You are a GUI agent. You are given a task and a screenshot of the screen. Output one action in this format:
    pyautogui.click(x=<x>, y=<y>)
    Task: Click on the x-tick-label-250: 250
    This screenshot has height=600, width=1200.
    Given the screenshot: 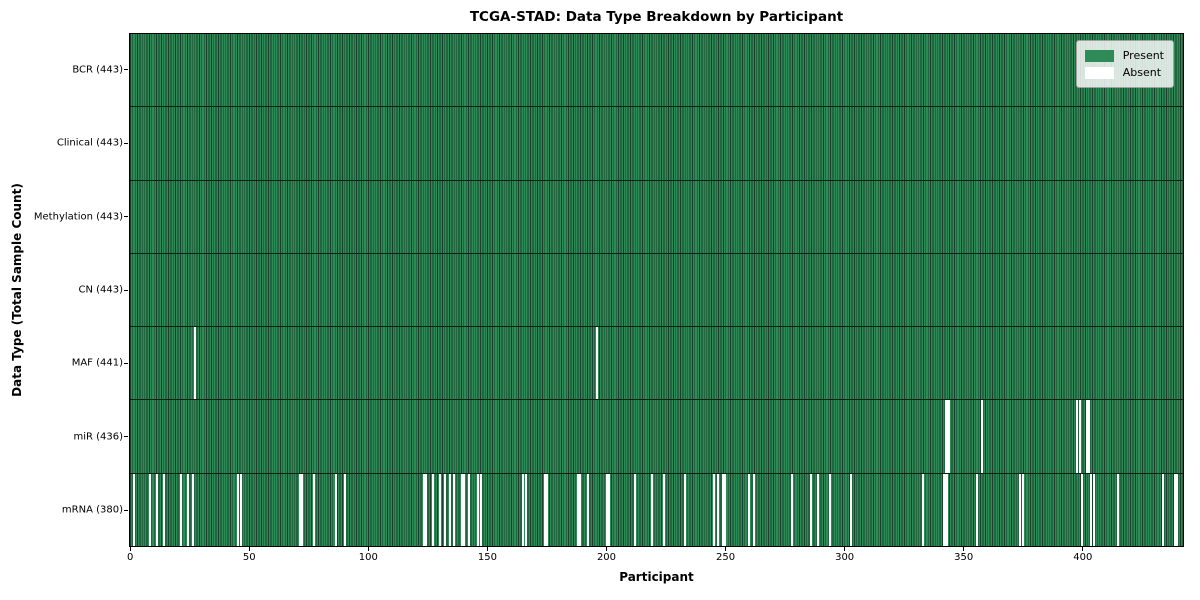 What is the action you would take?
    pyautogui.click(x=726, y=557)
    